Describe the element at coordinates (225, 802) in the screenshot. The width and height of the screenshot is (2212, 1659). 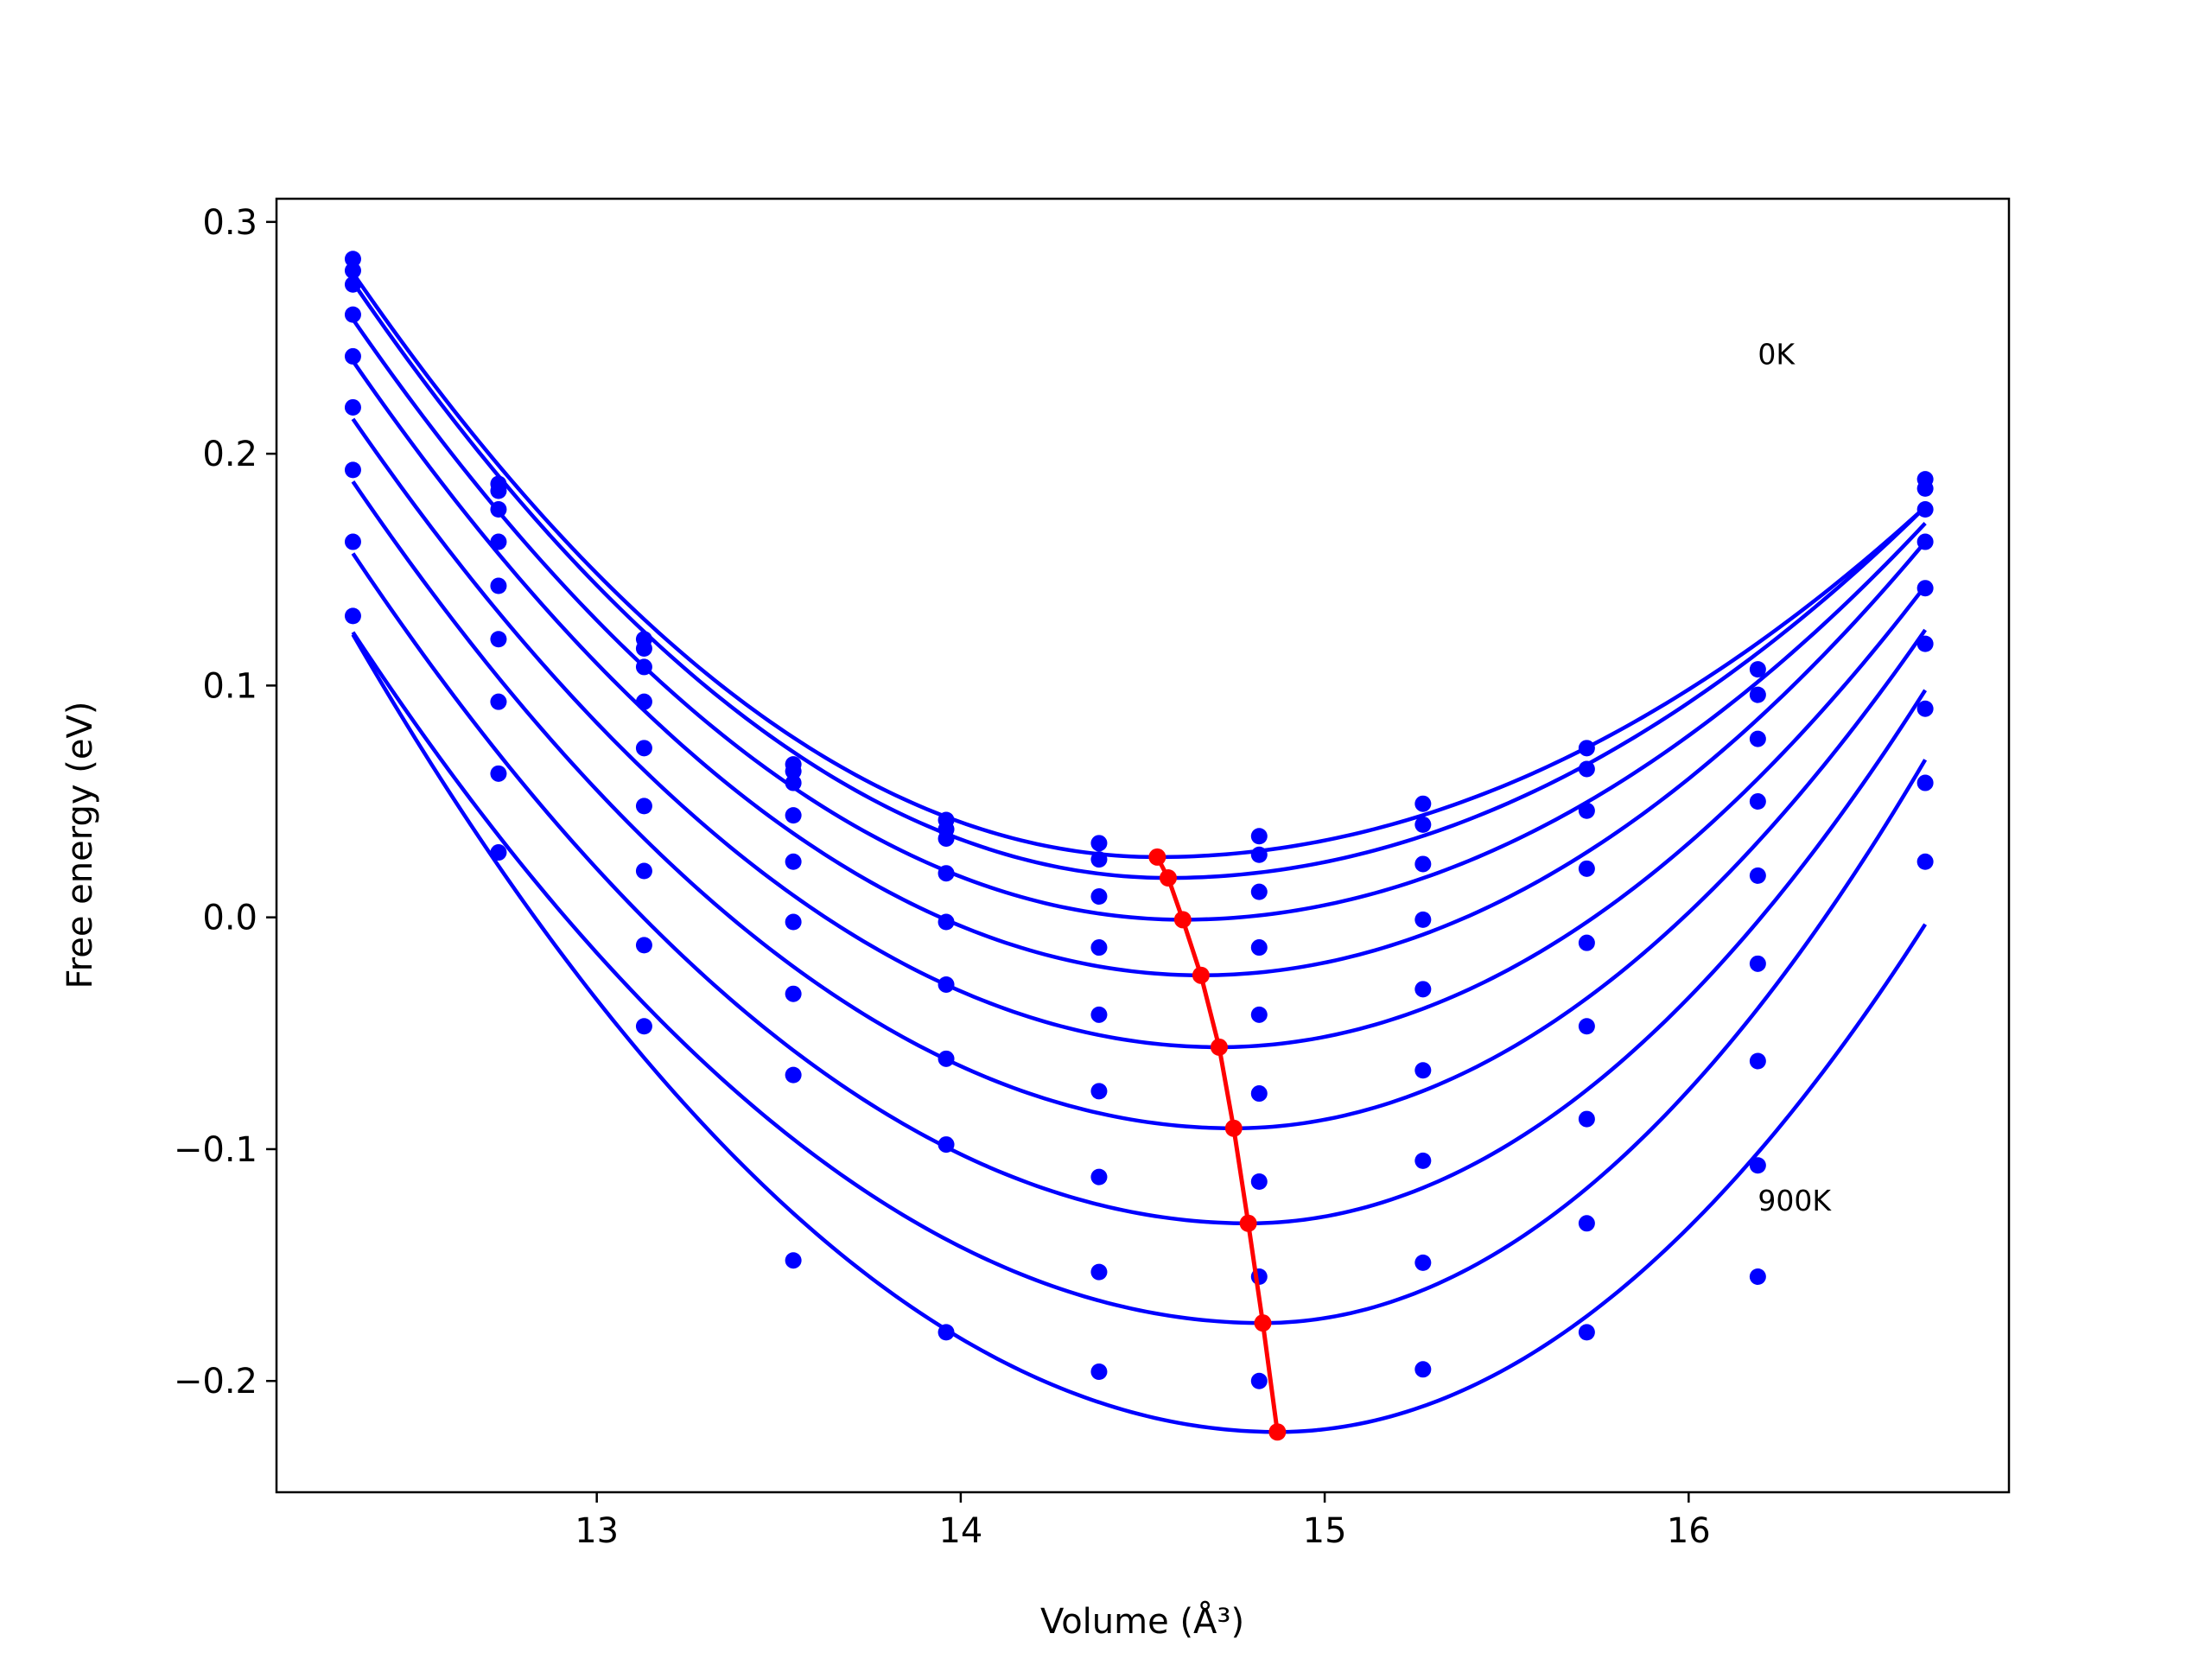
I see `y-axis-ticks: −0.2 −0.1 0.0 0.1 0.2 0.3` at that location.